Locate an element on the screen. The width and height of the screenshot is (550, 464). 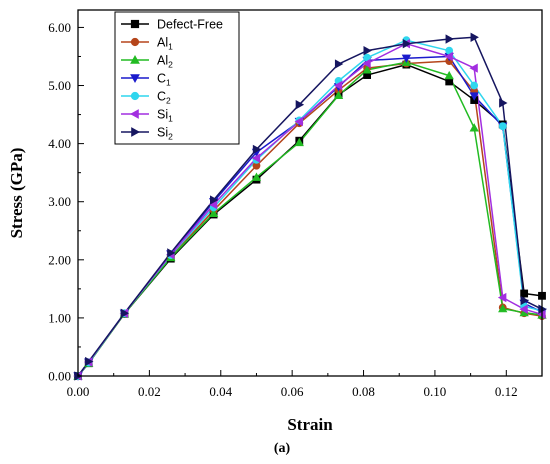
legend-label: Al2 is located at coordinates (165, 62).